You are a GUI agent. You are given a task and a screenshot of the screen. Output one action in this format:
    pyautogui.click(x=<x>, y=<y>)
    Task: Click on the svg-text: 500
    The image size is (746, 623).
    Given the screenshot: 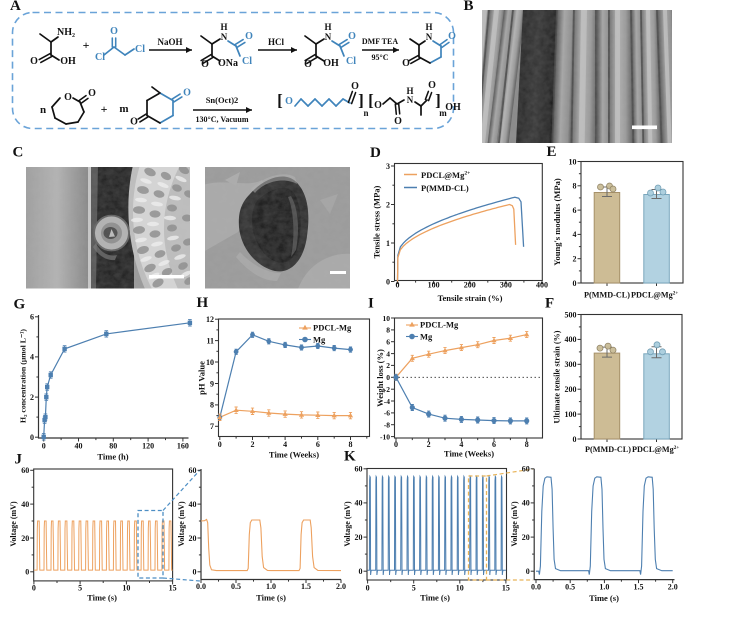 What is the action you would take?
    pyautogui.click(x=571, y=314)
    